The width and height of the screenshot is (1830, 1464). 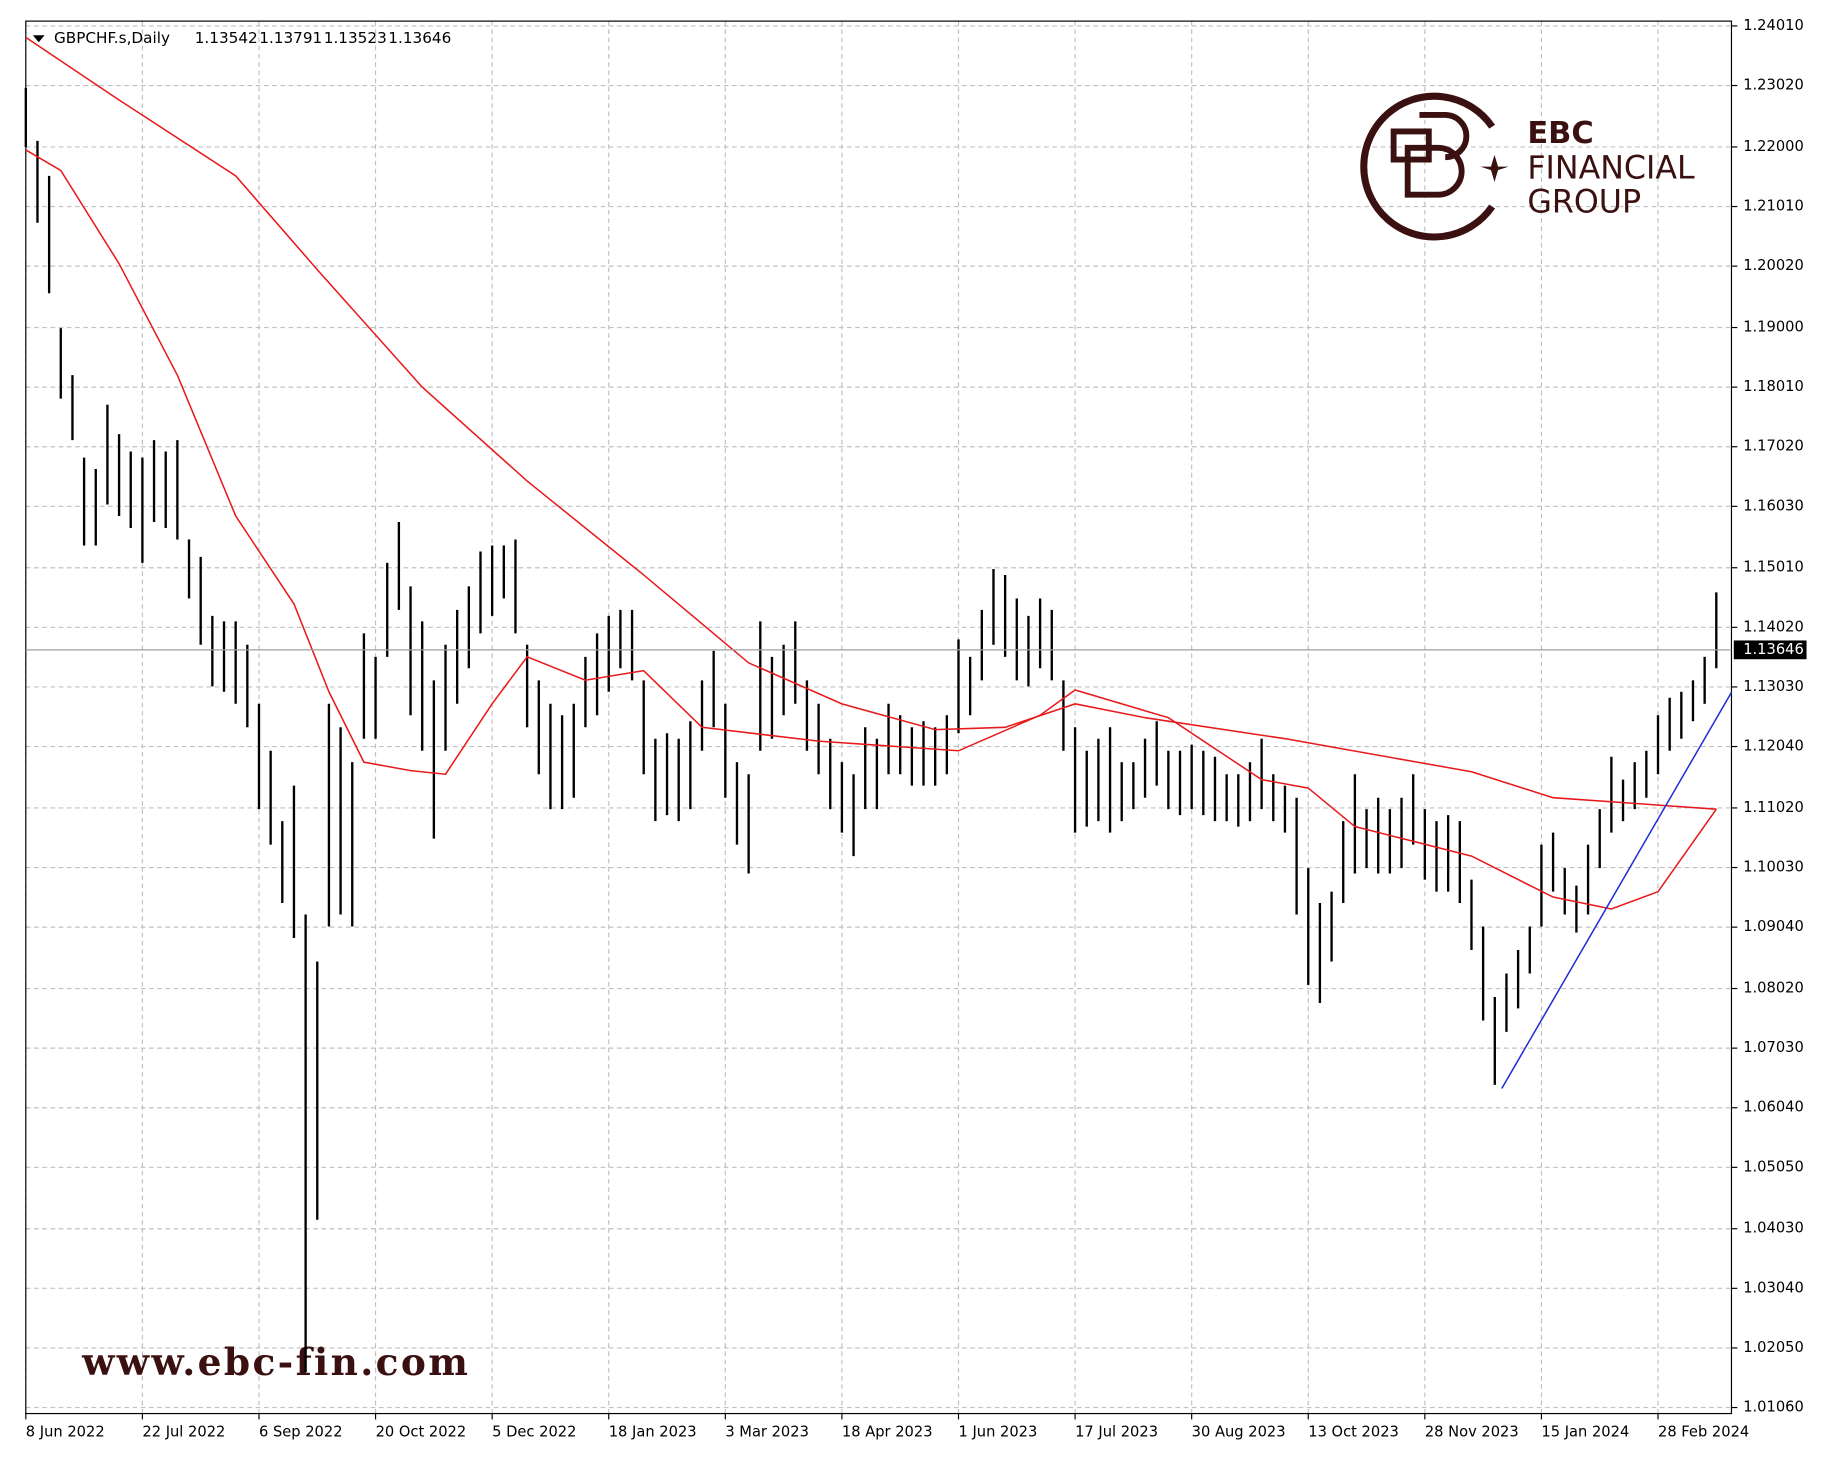 I want to click on y-tick-label: 1.16030, so click(x=1773, y=505).